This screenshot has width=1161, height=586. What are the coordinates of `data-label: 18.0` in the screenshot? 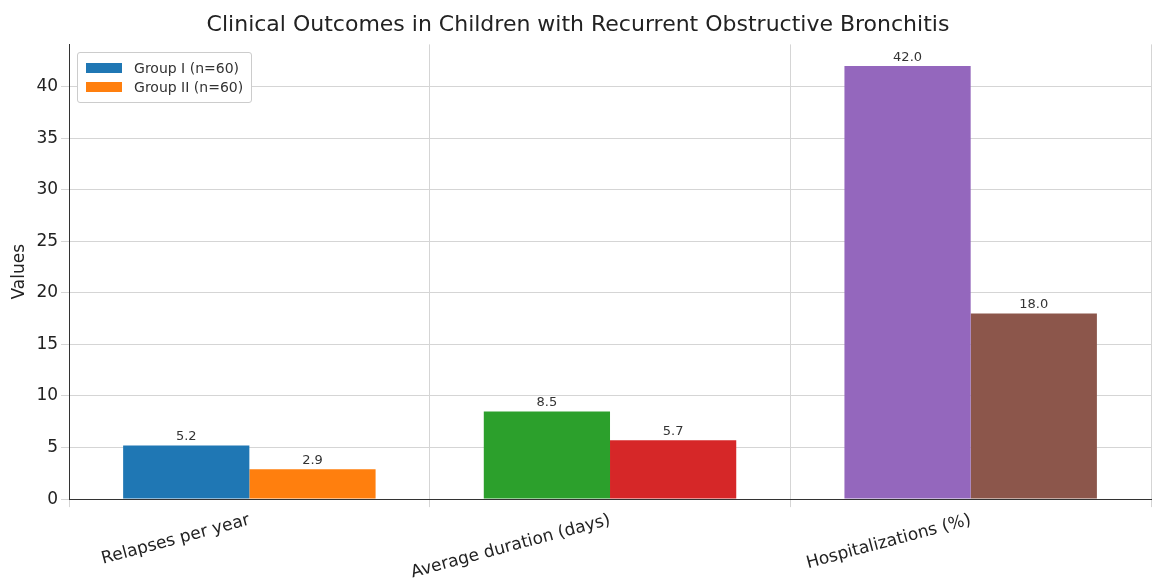 It's located at (1034, 304).